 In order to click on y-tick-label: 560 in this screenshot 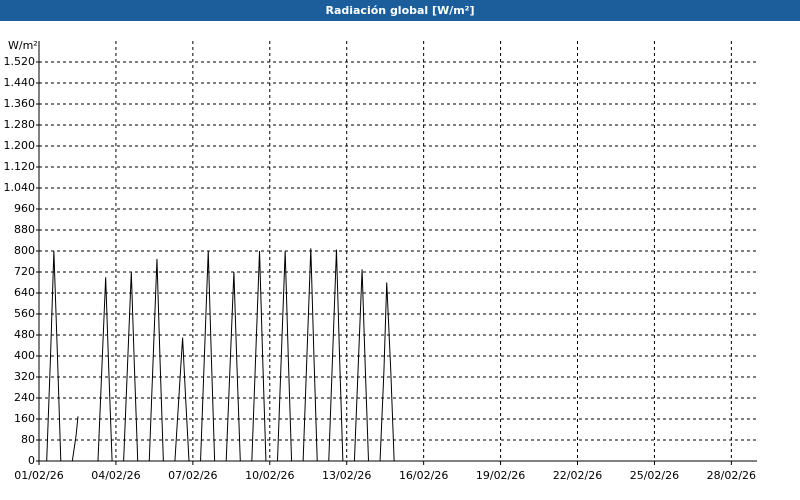, I will do `click(24, 313)`.